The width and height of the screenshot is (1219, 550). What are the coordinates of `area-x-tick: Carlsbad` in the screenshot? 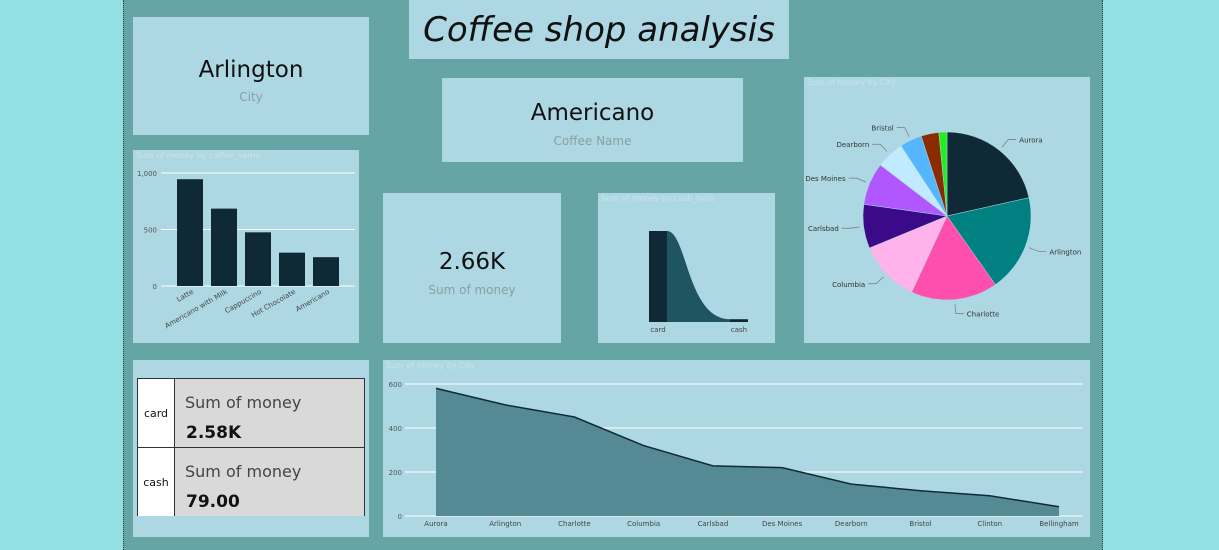 It's located at (712, 524).